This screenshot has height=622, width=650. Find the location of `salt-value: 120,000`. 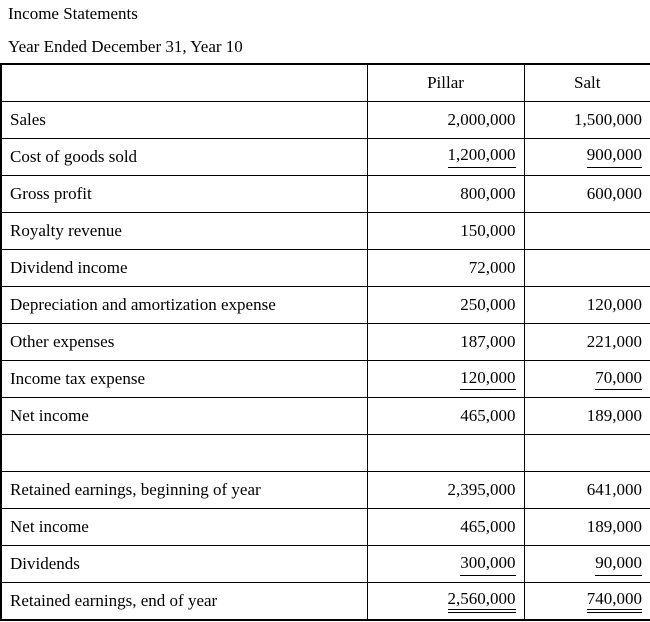

salt-value: 120,000 is located at coordinates (614, 304).